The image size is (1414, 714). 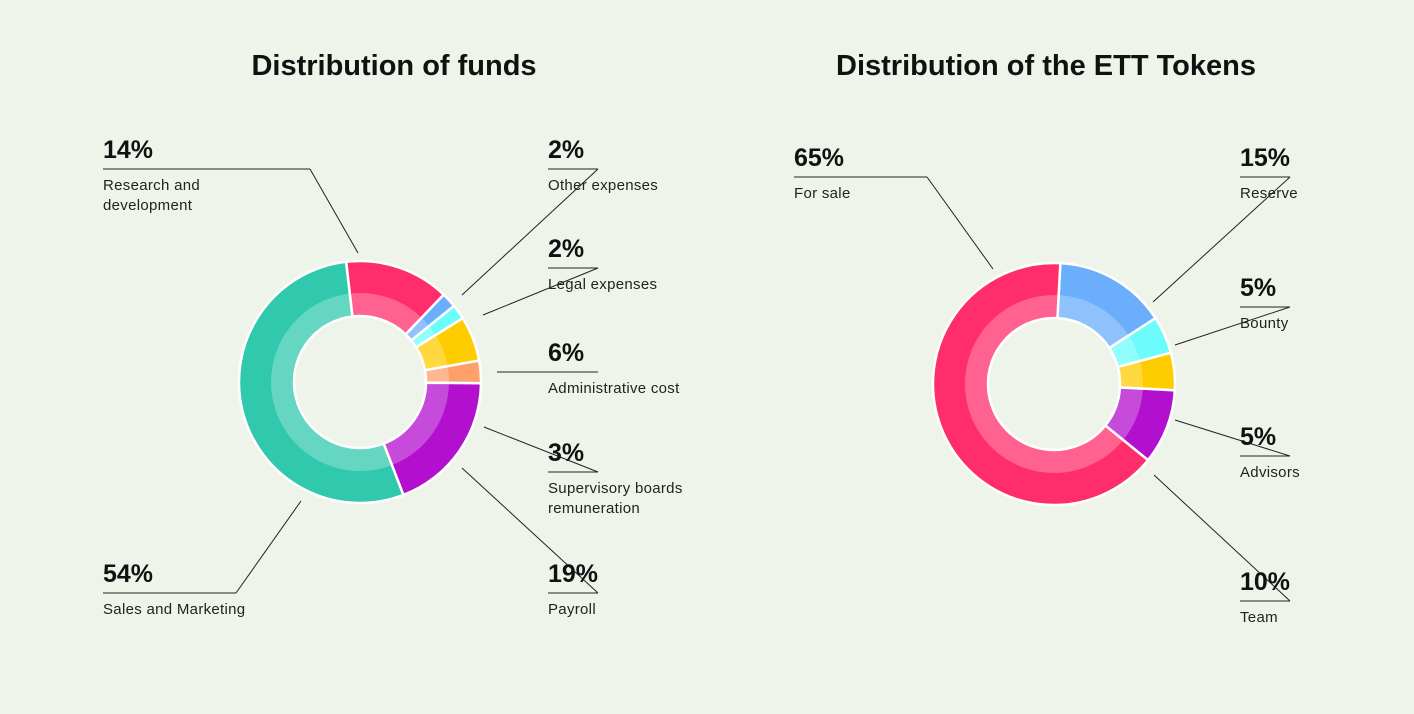 What do you see at coordinates (1269, 193) in the screenshot?
I see `category-label: Reserve` at bounding box center [1269, 193].